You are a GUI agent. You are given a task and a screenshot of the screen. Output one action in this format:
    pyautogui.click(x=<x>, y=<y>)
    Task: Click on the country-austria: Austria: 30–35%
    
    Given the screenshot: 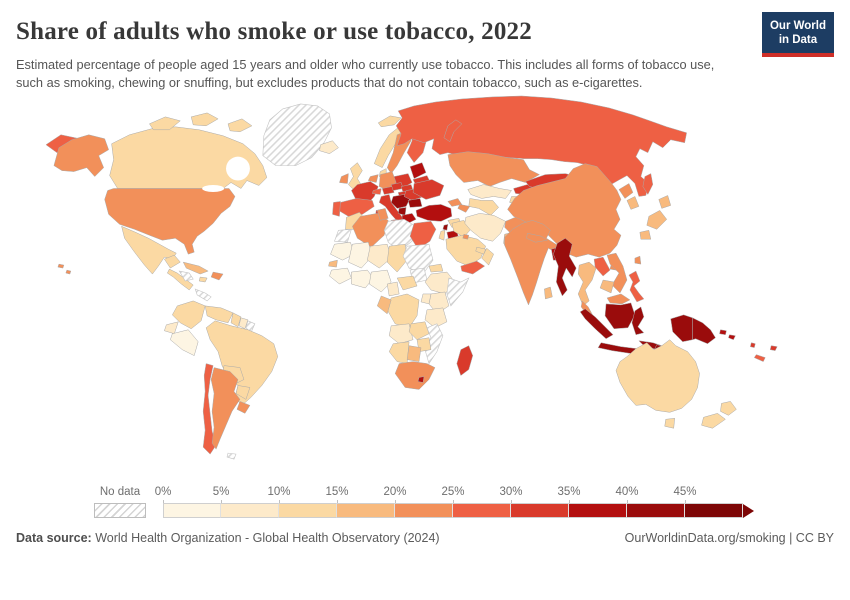 What is the action you would take?
    pyautogui.click(x=388, y=190)
    